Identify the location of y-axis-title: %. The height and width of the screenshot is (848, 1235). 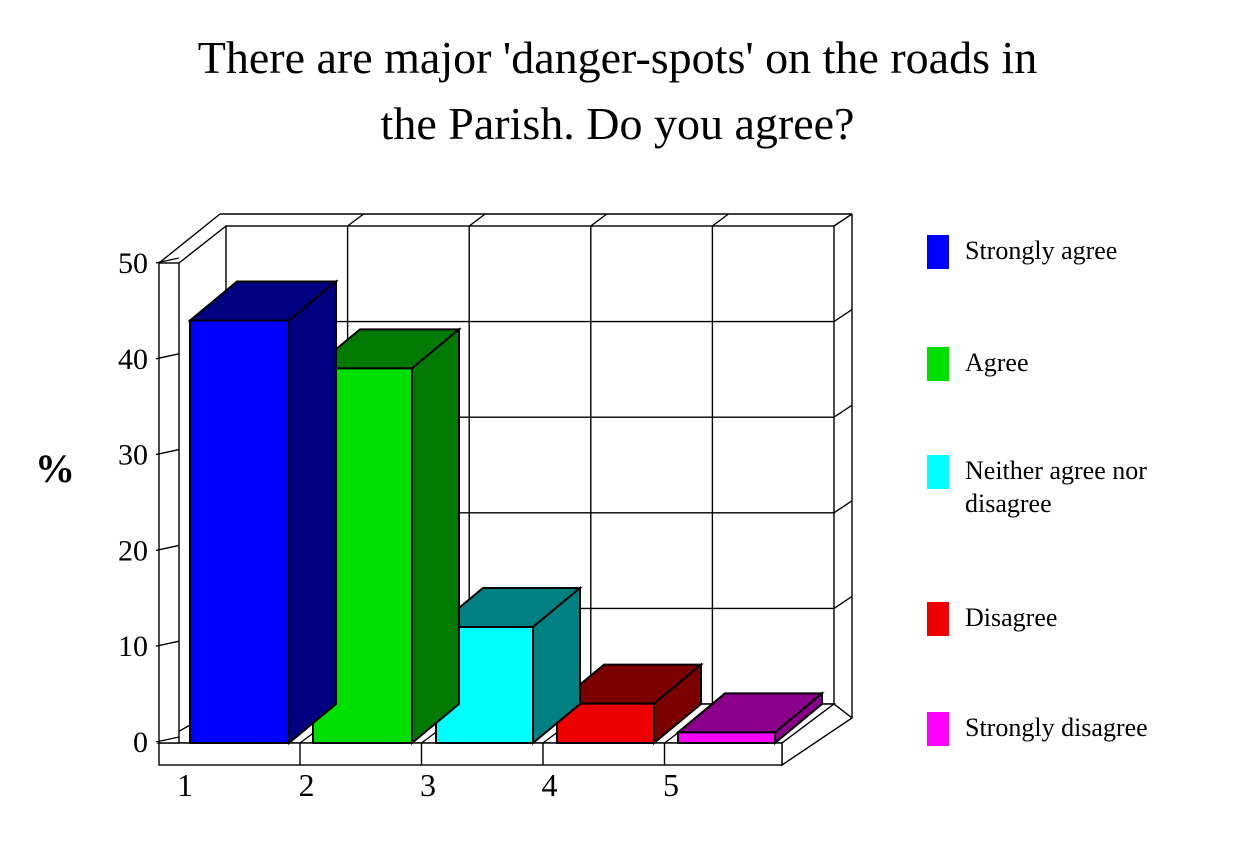
(55, 468).